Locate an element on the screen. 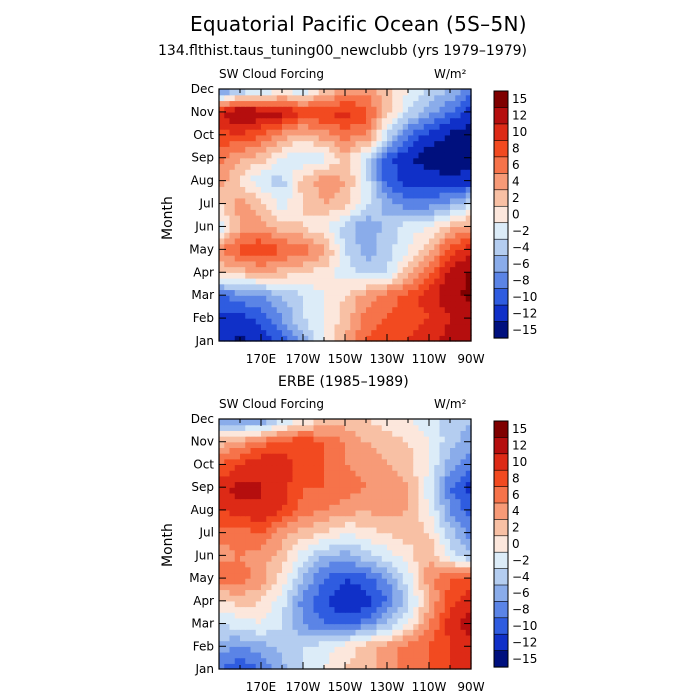  colorbar-label: 4 is located at coordinates (516, 182).